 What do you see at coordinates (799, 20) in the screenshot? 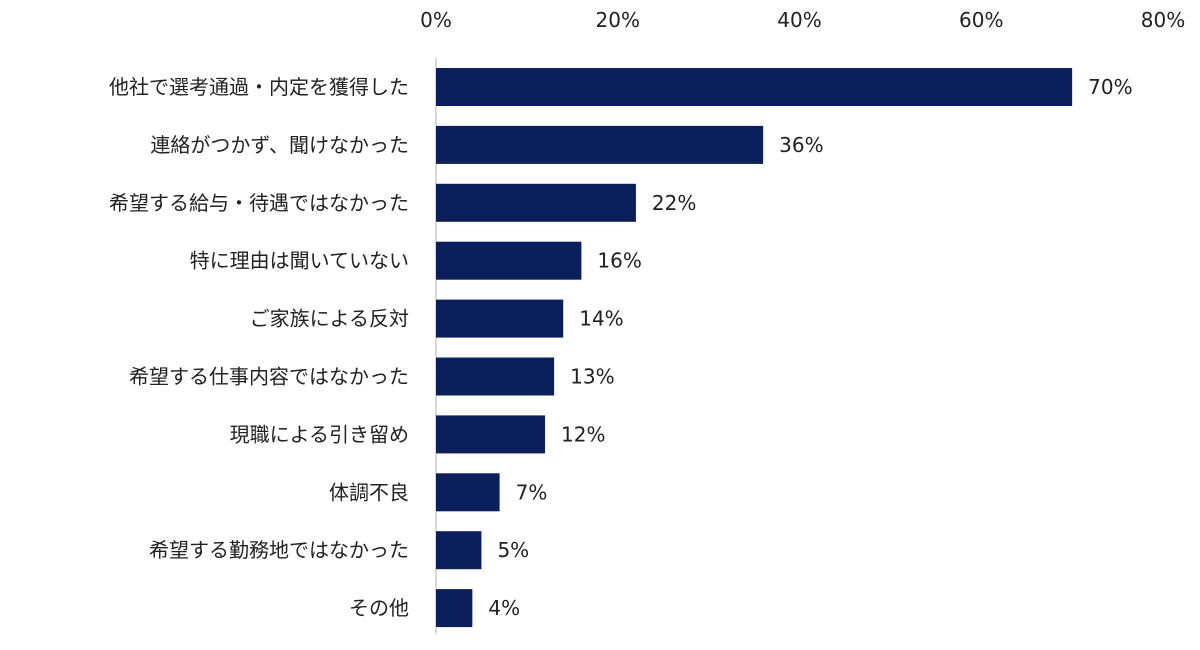
I see `x-tick-label: 40%` at bounding box center [799, 20].